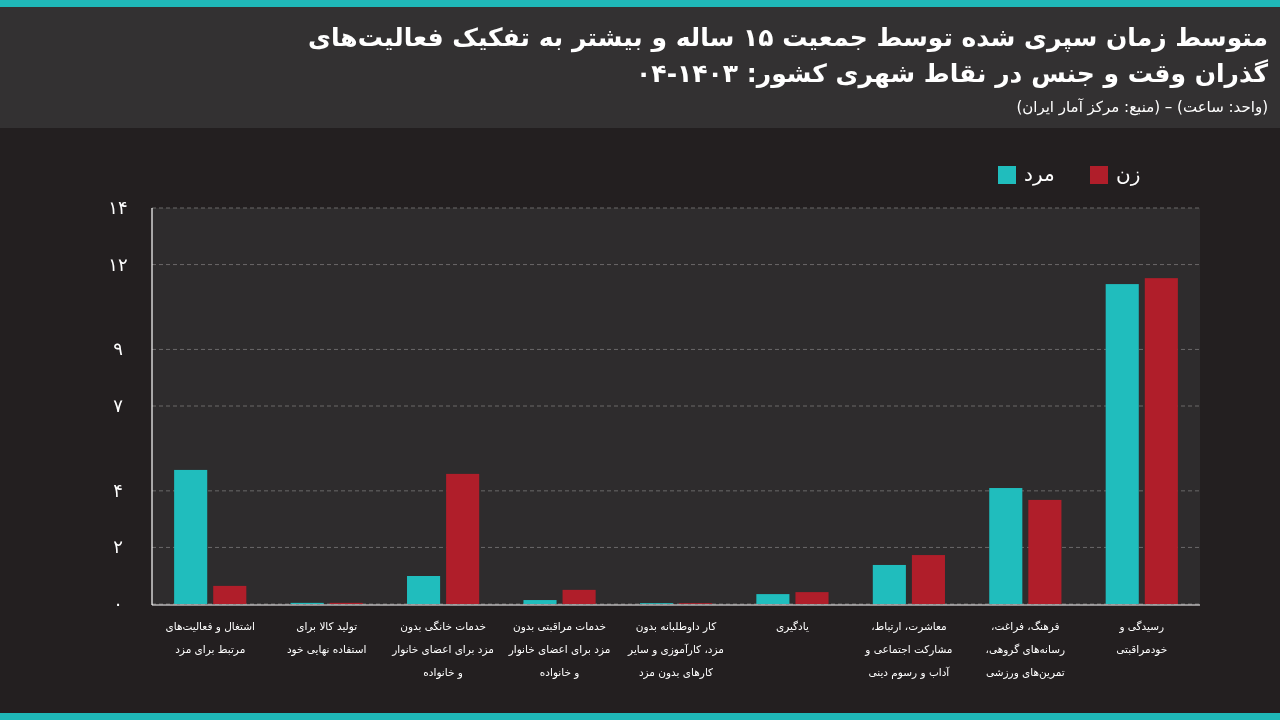  Describe the element at coordinates (118, 405) in the screenshot. I see `y-tick-label: ۷` at that location.